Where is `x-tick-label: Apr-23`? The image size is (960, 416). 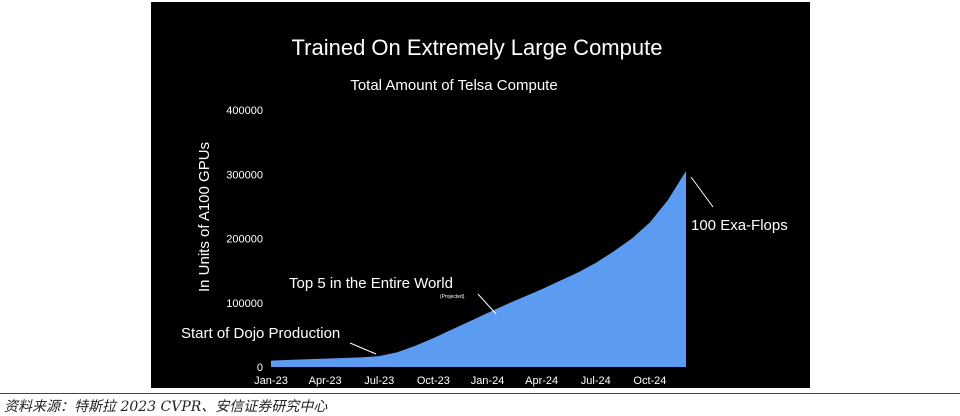
x-tick-label: Apr-23 is located at coordinates (325, 381).